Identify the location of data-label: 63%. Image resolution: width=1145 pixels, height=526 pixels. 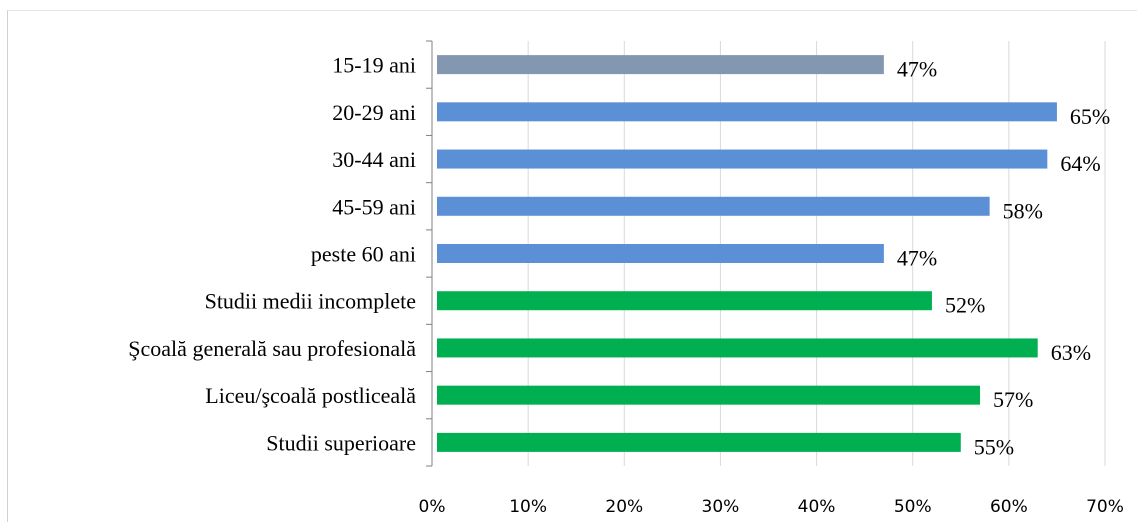
(1071, 352).